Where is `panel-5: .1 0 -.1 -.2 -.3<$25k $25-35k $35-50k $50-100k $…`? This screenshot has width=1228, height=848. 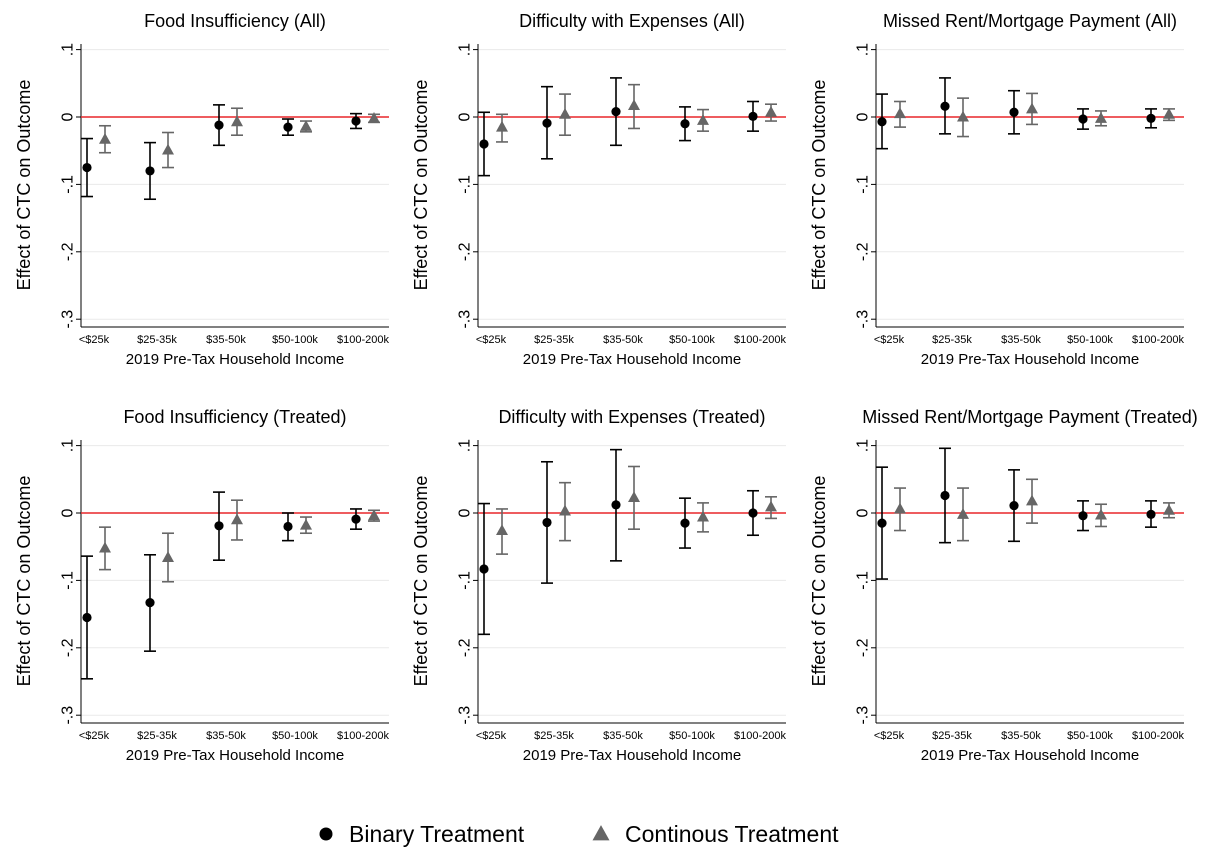 panel-5: .1 0 -.1 -.2 -.3<$25k $25-35k $35-50k $50-100k $… is located at coordinates (598, 585).